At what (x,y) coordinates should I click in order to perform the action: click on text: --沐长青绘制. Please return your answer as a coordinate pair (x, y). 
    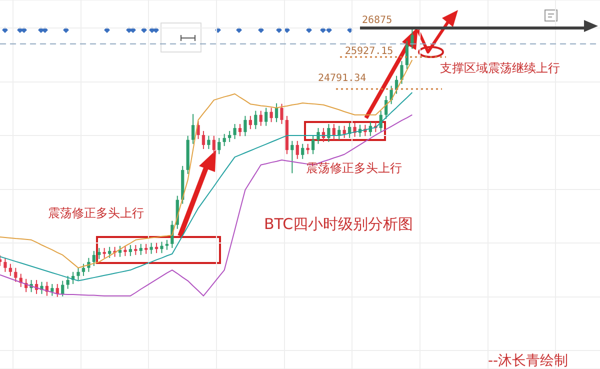
    Looking at the image, I should click on (528, 360).